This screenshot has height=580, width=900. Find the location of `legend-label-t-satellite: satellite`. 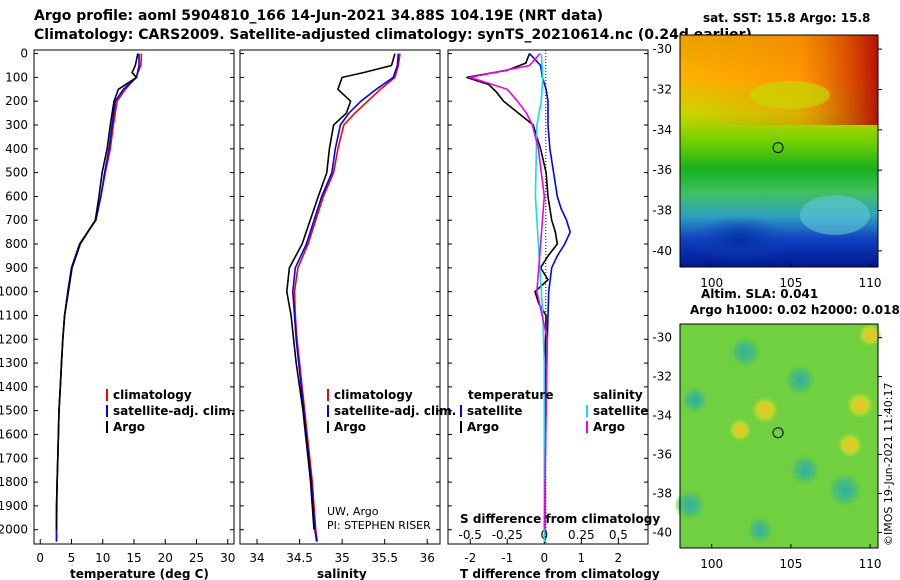

legend-label-t-satellite: satellite is located at coordinates (494, 411).